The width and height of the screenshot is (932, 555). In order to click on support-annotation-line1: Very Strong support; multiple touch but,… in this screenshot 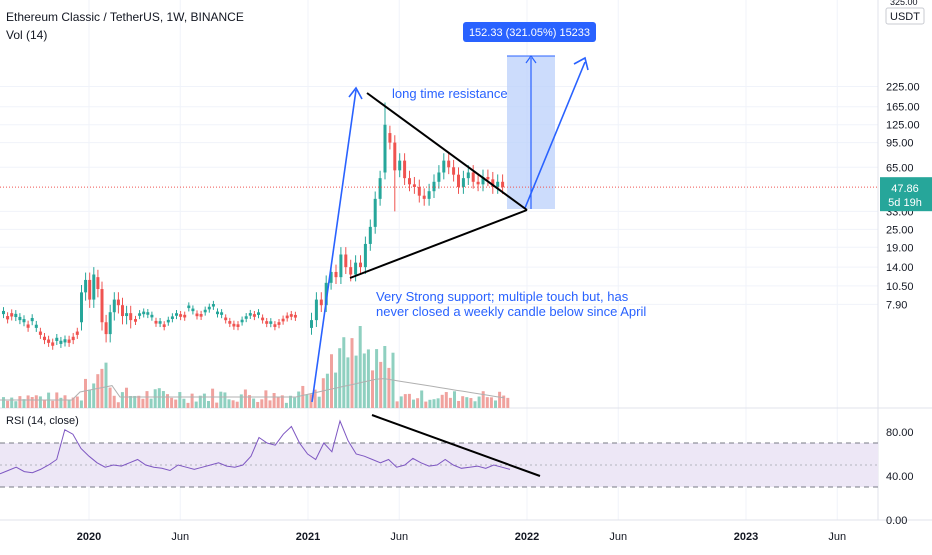, I will do `click(502, 296)`.